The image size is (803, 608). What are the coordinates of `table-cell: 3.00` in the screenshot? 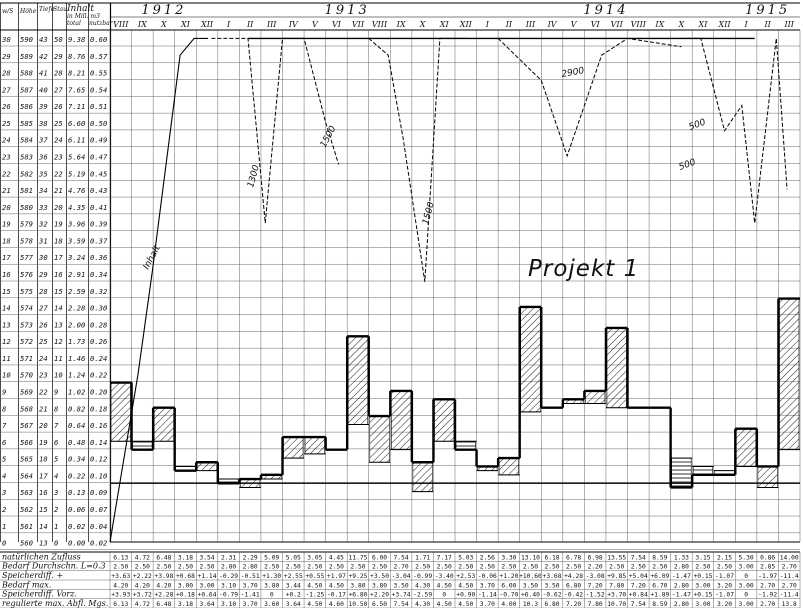 It's located at (746, 567).